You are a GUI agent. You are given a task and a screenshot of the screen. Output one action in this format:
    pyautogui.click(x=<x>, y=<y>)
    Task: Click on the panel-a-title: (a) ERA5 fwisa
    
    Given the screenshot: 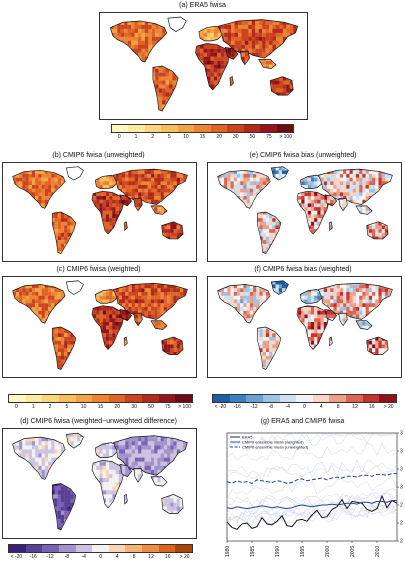 What is the action you would take?
    pyautogui.click(x=202, y=5)
    